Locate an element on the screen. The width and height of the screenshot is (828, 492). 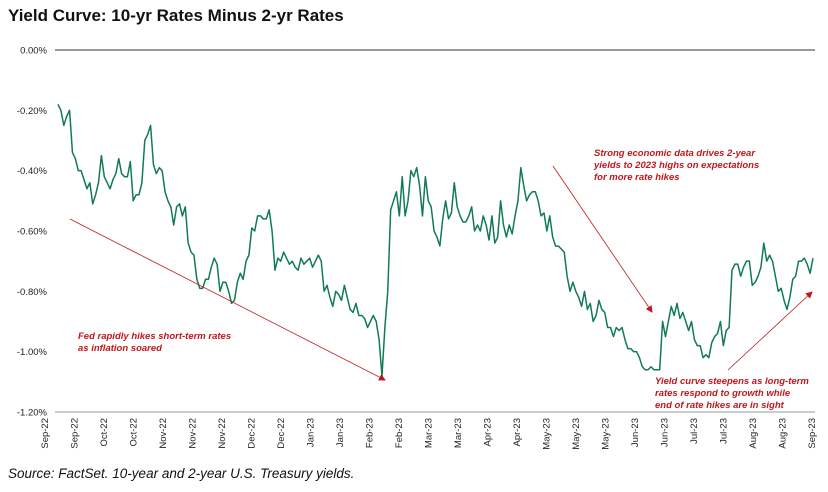
y-tick-label: -0.80% is located at coordinates (32, 292).